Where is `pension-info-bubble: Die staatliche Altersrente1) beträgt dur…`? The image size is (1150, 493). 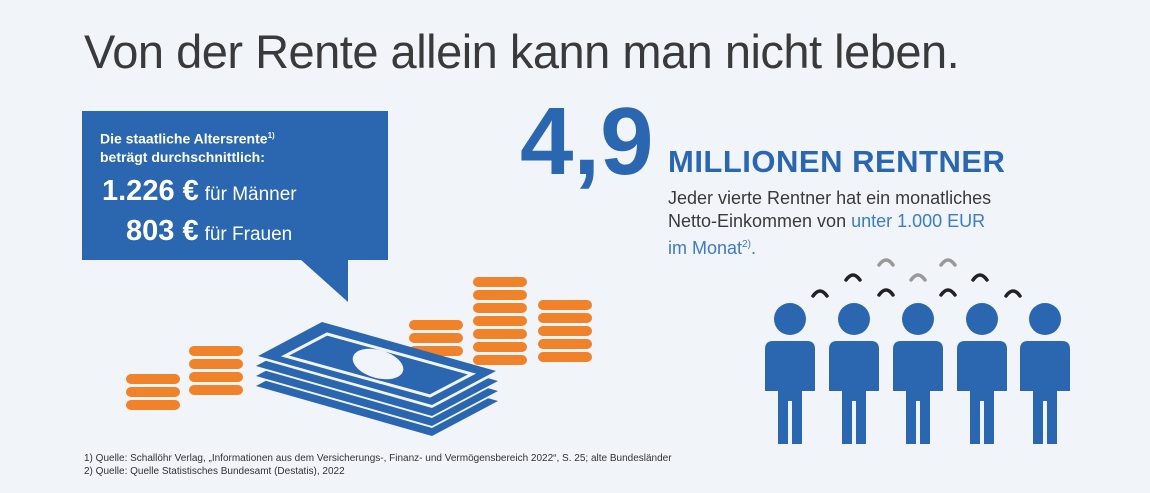
pension-info-bubble: Die staatliche Altersrente1) beträgt dur… is located at coordinates (235, 185).